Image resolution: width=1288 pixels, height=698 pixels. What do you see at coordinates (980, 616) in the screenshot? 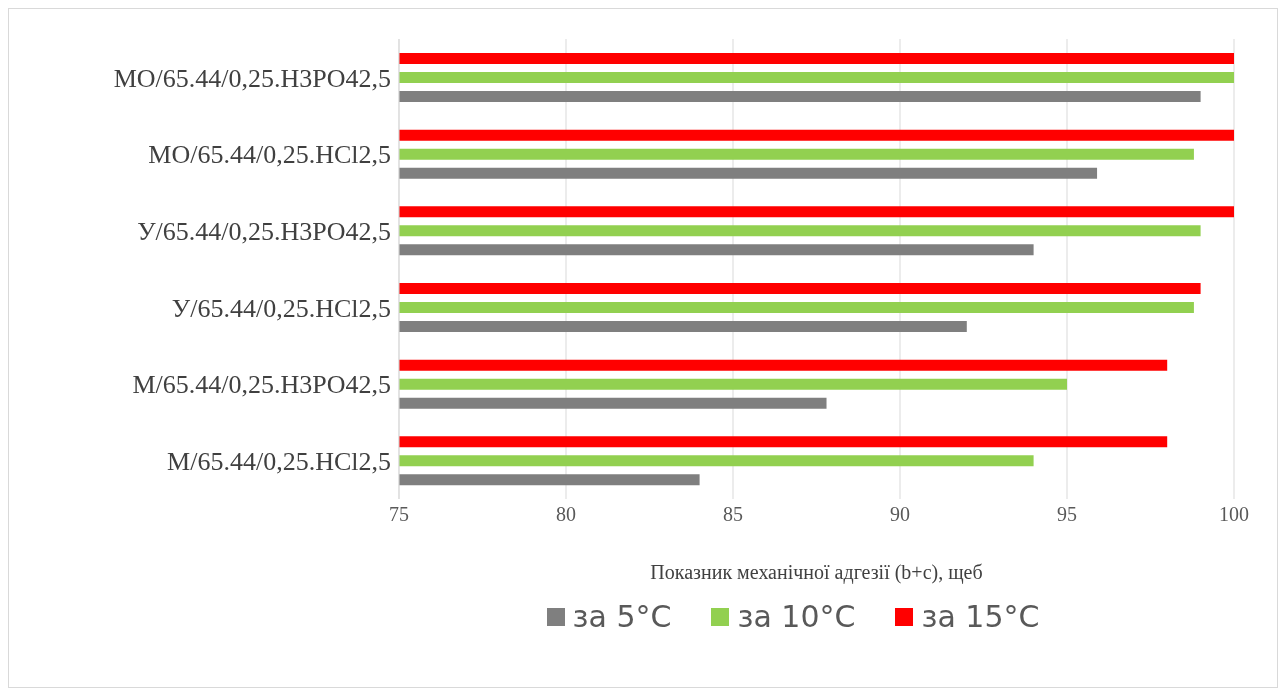
I see `legend-label: за 15°С` at bounding box center [980, 616].